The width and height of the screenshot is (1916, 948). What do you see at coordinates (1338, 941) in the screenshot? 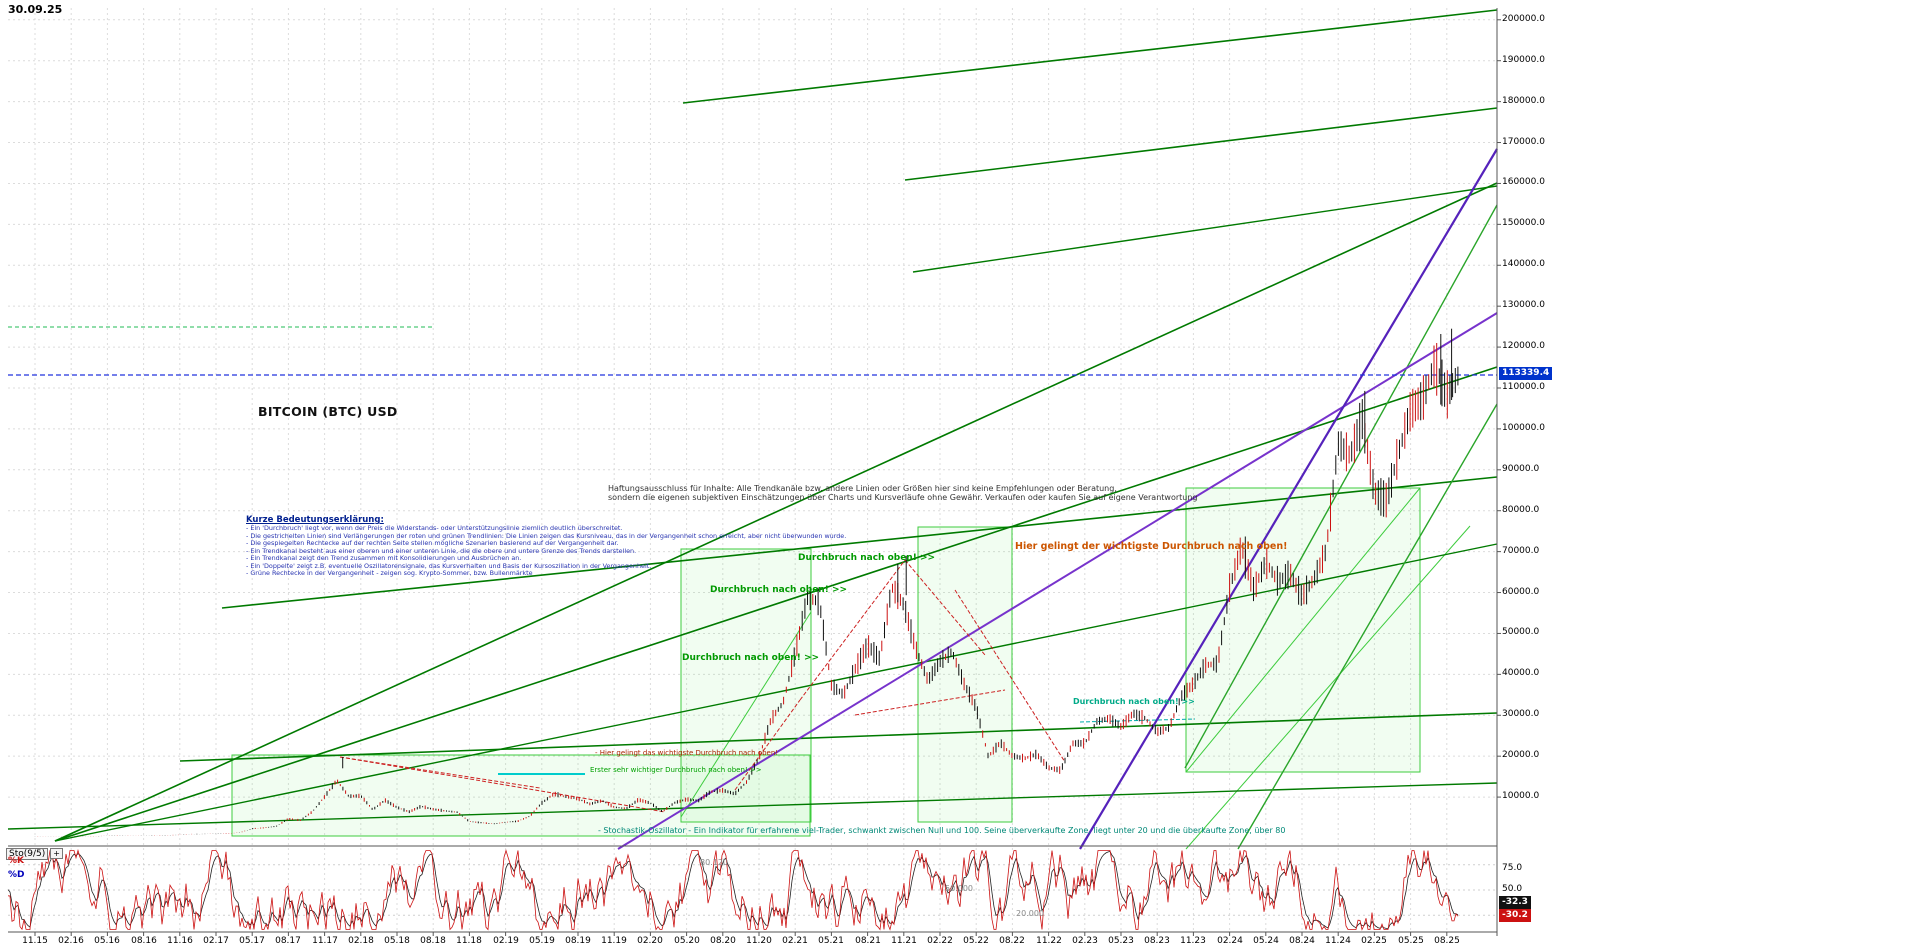
I see `x-axis-label: 11.24` at bounding box center [1338, 941].